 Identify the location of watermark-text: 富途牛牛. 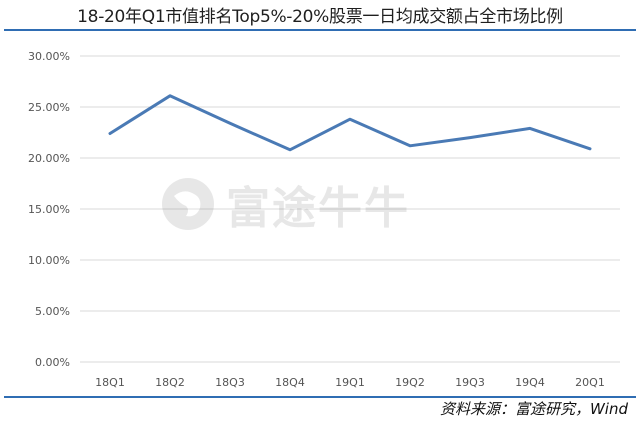
(318, 208).